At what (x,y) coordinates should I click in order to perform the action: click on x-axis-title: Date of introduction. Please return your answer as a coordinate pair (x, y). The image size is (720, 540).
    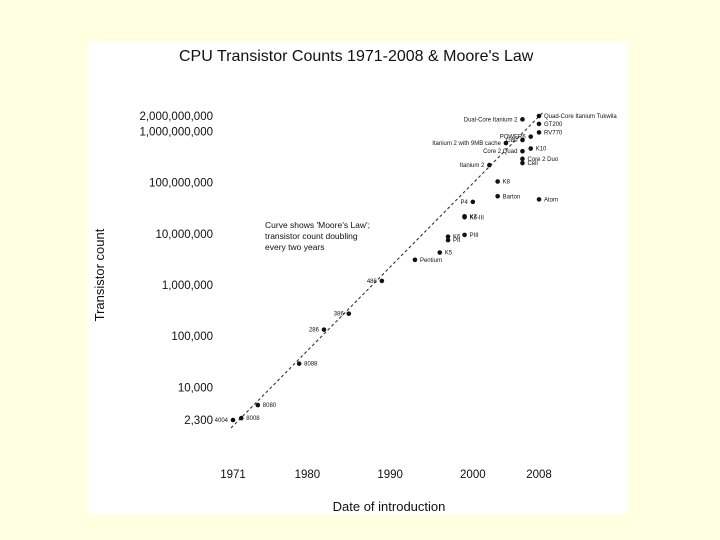
    Looking at the image, I should click on (389, 506).